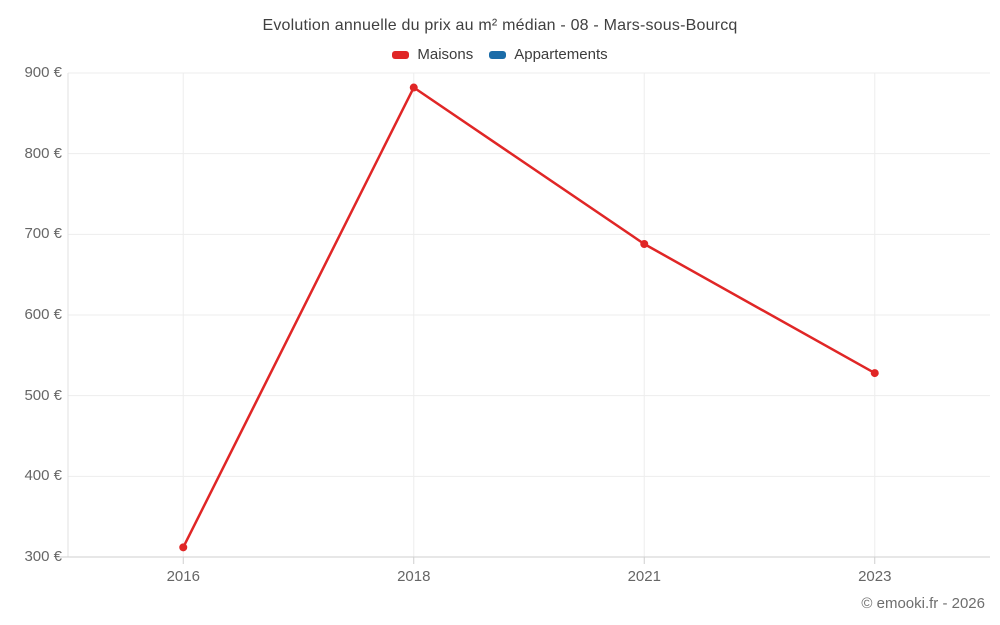  What do you see at coordinates (445, 54) in the screenshot?
I see `legend-label-maisons: Maisons` at bounding box center [445, 54].